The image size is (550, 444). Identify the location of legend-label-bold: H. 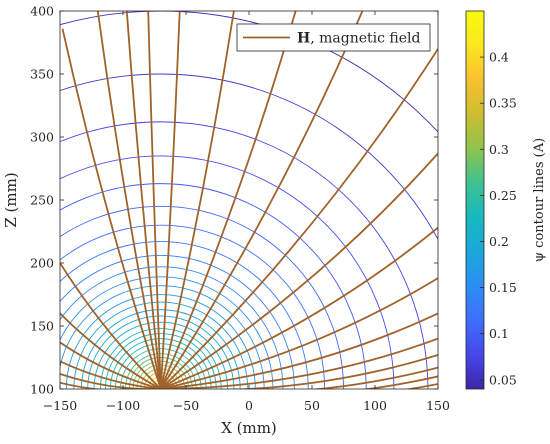
(303, 39).